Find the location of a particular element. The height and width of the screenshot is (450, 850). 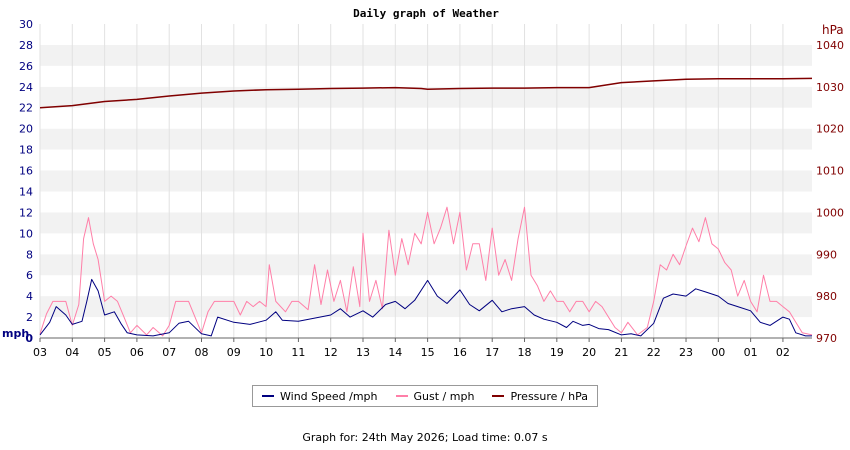

x-tick-label: 06 is located at coordinates (137, 352).